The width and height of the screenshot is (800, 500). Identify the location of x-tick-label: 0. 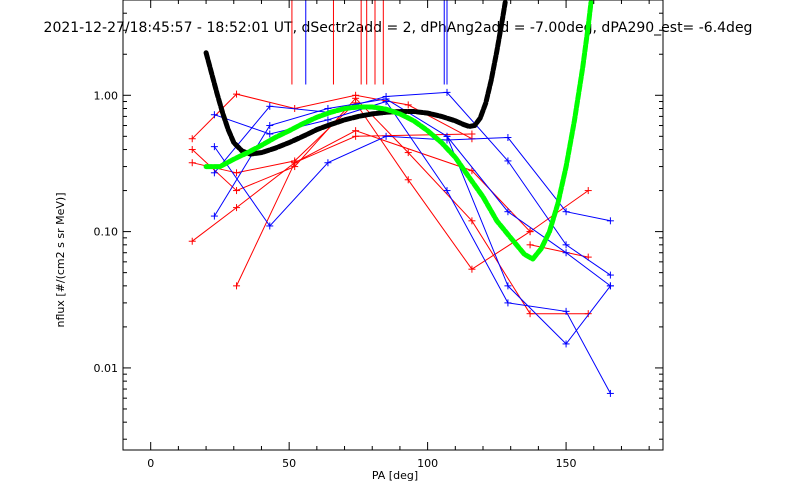
(150, 463).